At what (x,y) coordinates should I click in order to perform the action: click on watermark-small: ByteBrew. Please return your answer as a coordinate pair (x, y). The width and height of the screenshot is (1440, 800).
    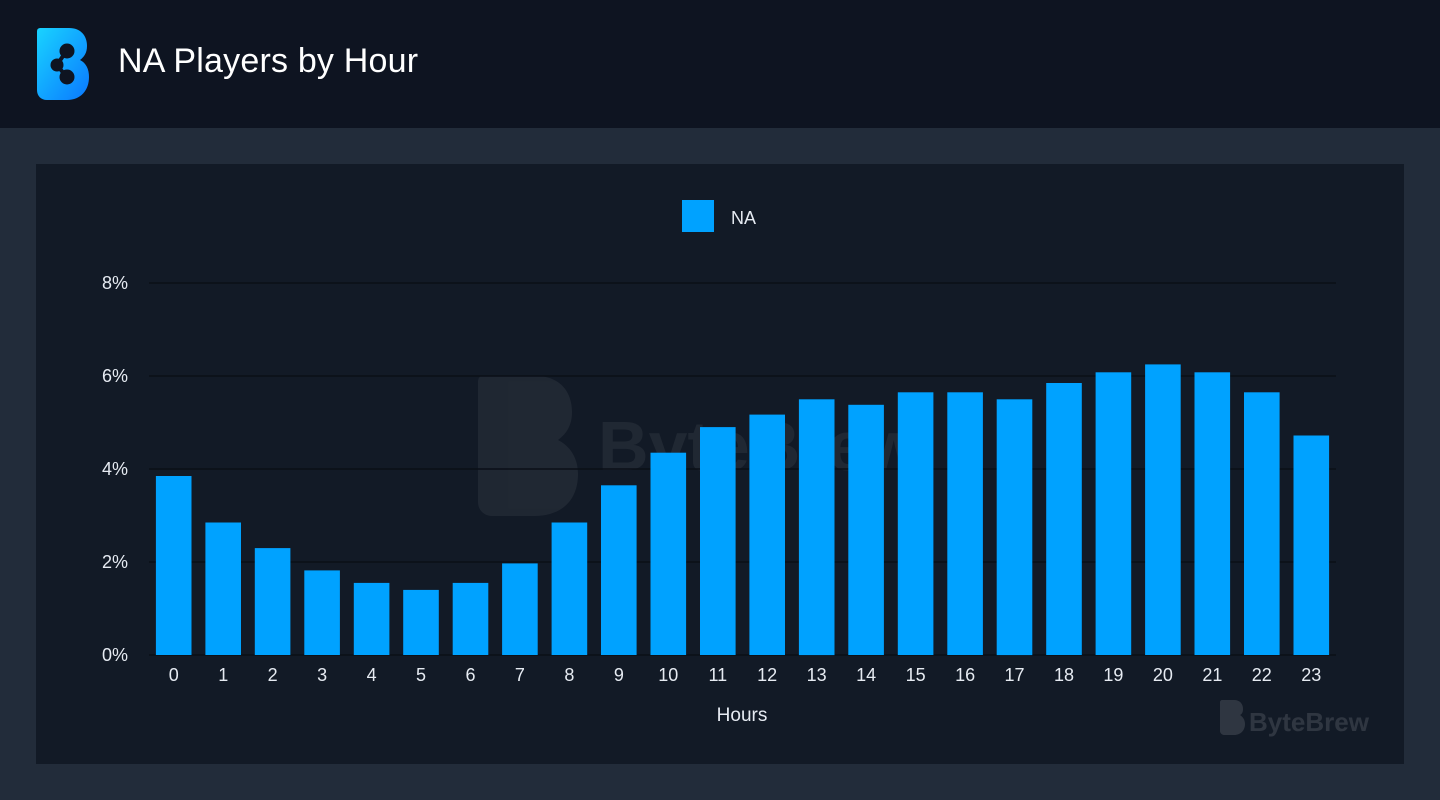
    Looking at the image, I should click on (1295, 718).